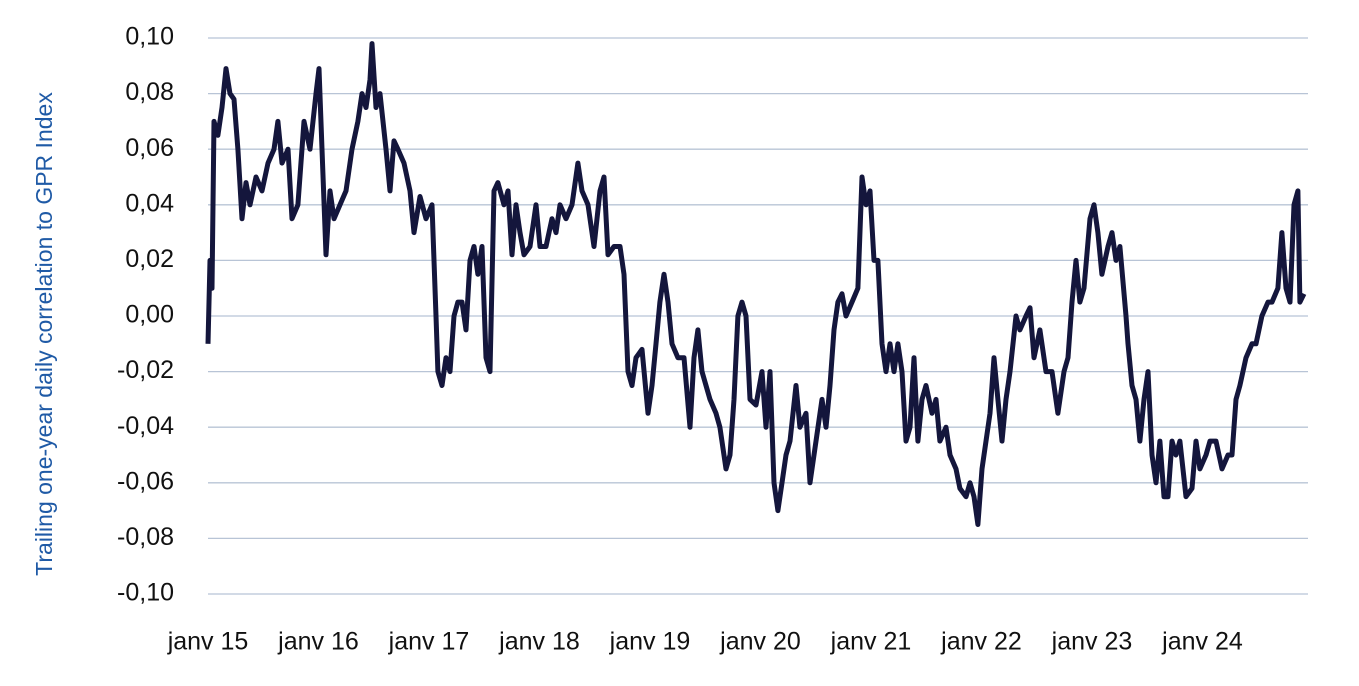  What do you see at coordinates (871, 642) in the screenshot?
I see `x-tick-label: janv 21` at bounding box center [871, 642].